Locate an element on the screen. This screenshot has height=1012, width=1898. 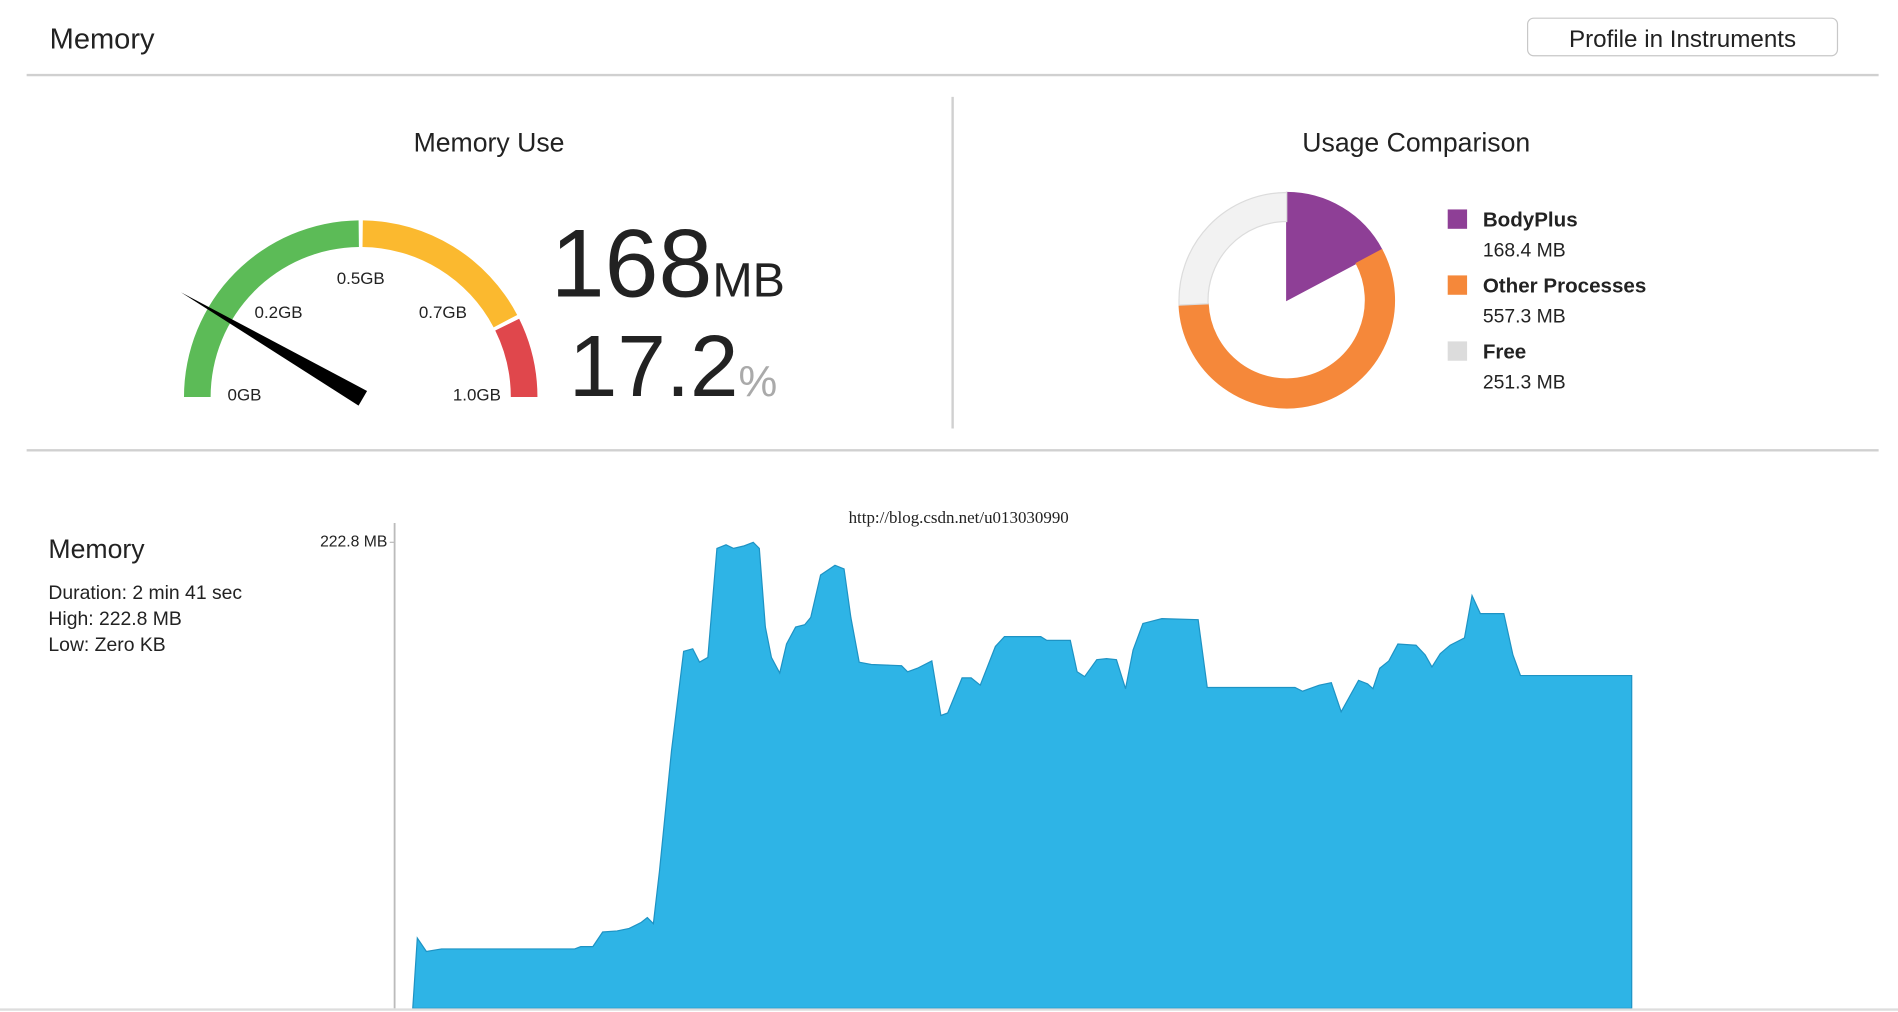
percent-unit: % is located at coordinates (758, 382).